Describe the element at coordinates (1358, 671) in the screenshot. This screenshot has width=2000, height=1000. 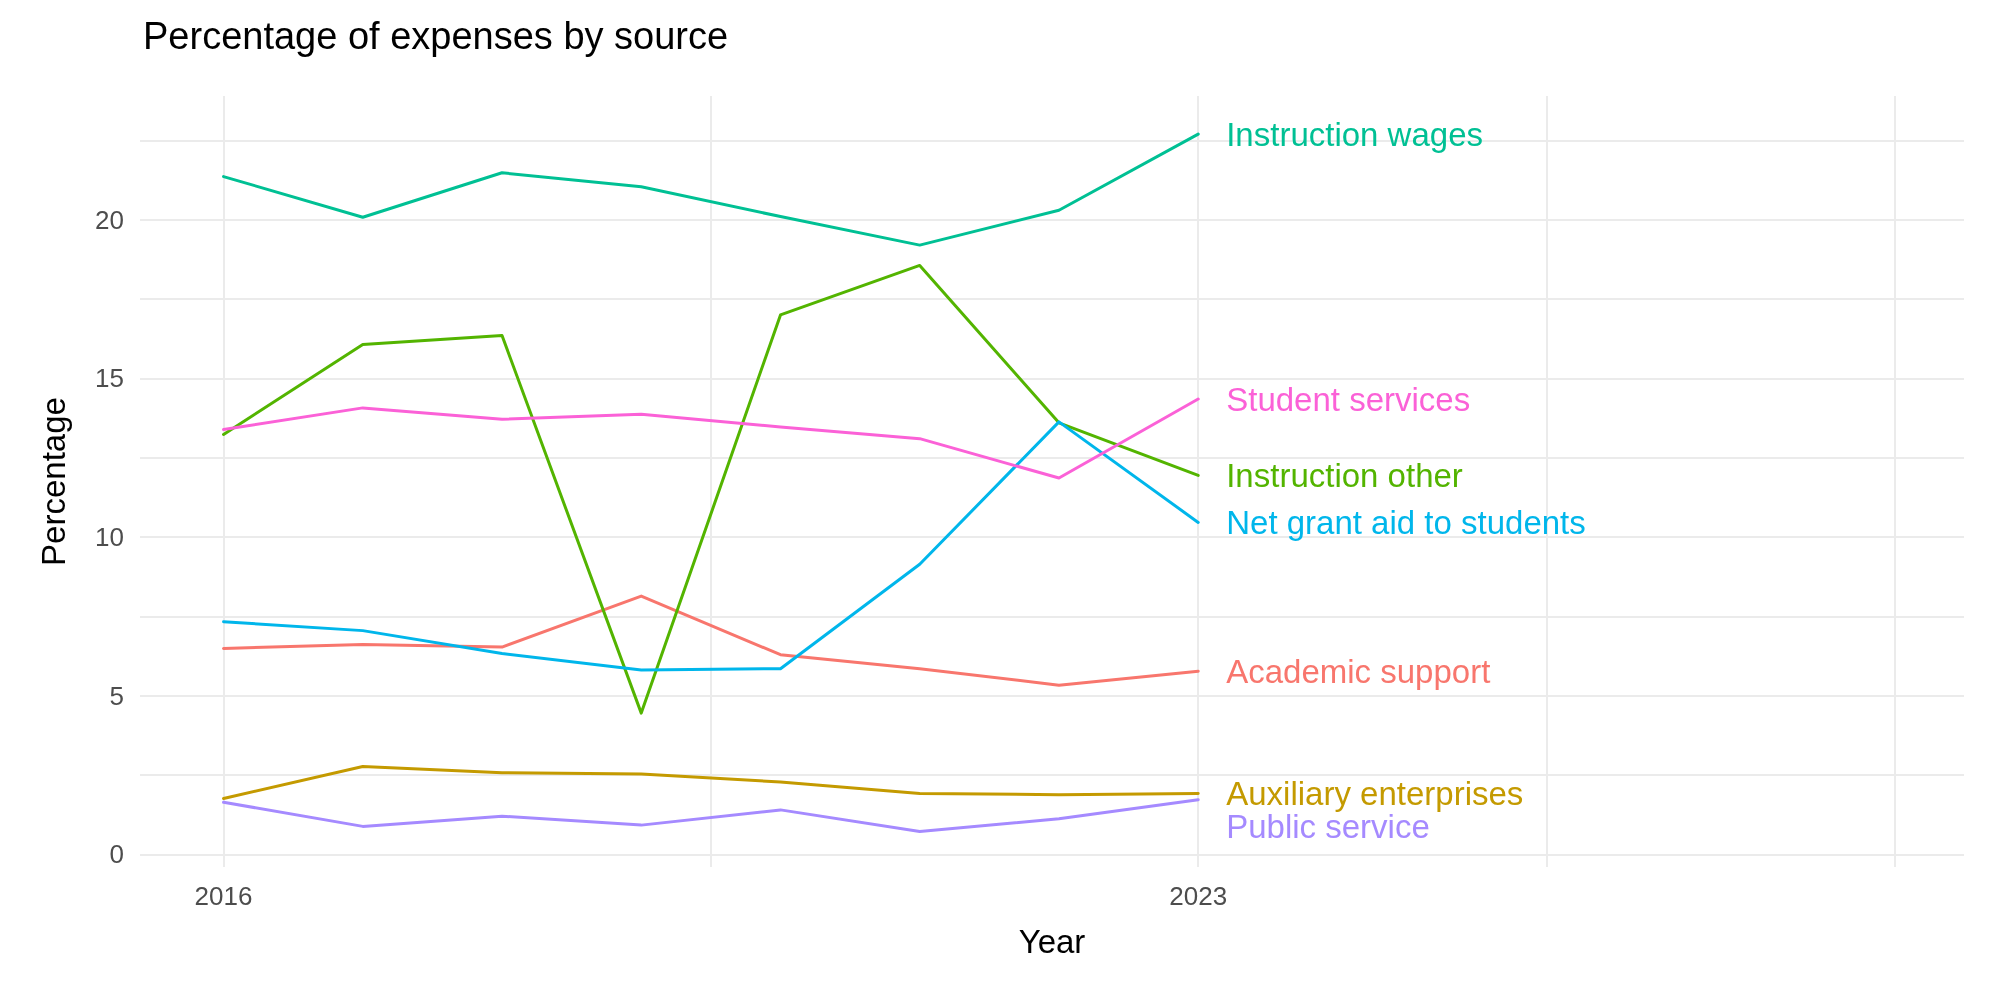
I see `series-label: Academic support` at that location.